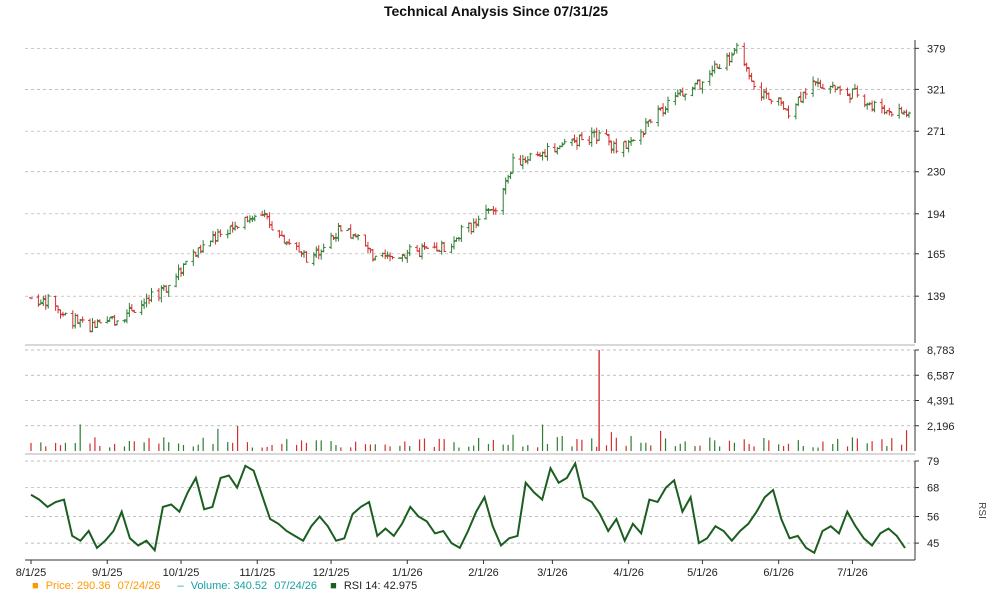 This screenshot has width=1000, height=605. What do you see at coordinates (936, 255) in the screenshot?
I see `price-tick-label: 165` at bounding box center [936, 255].